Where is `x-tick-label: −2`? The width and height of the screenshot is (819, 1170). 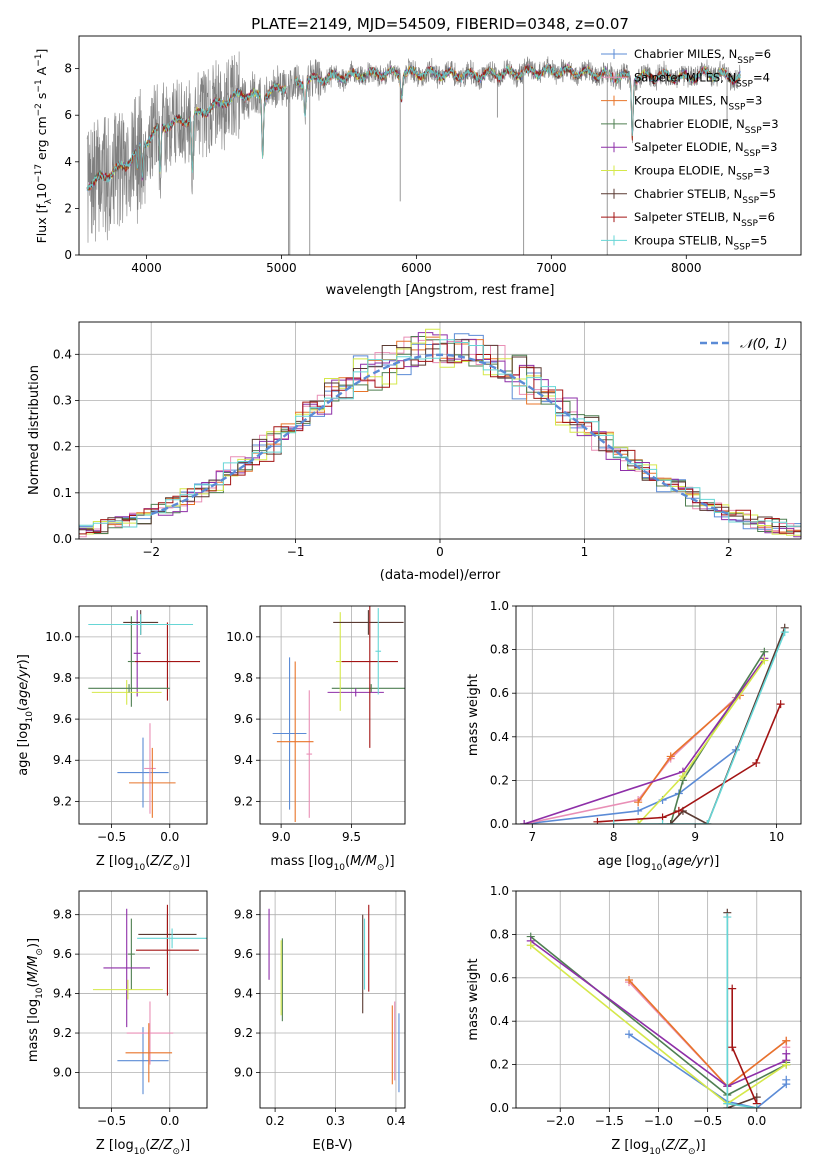
x-tick-label: −2 is located at coordinates (151, 552).